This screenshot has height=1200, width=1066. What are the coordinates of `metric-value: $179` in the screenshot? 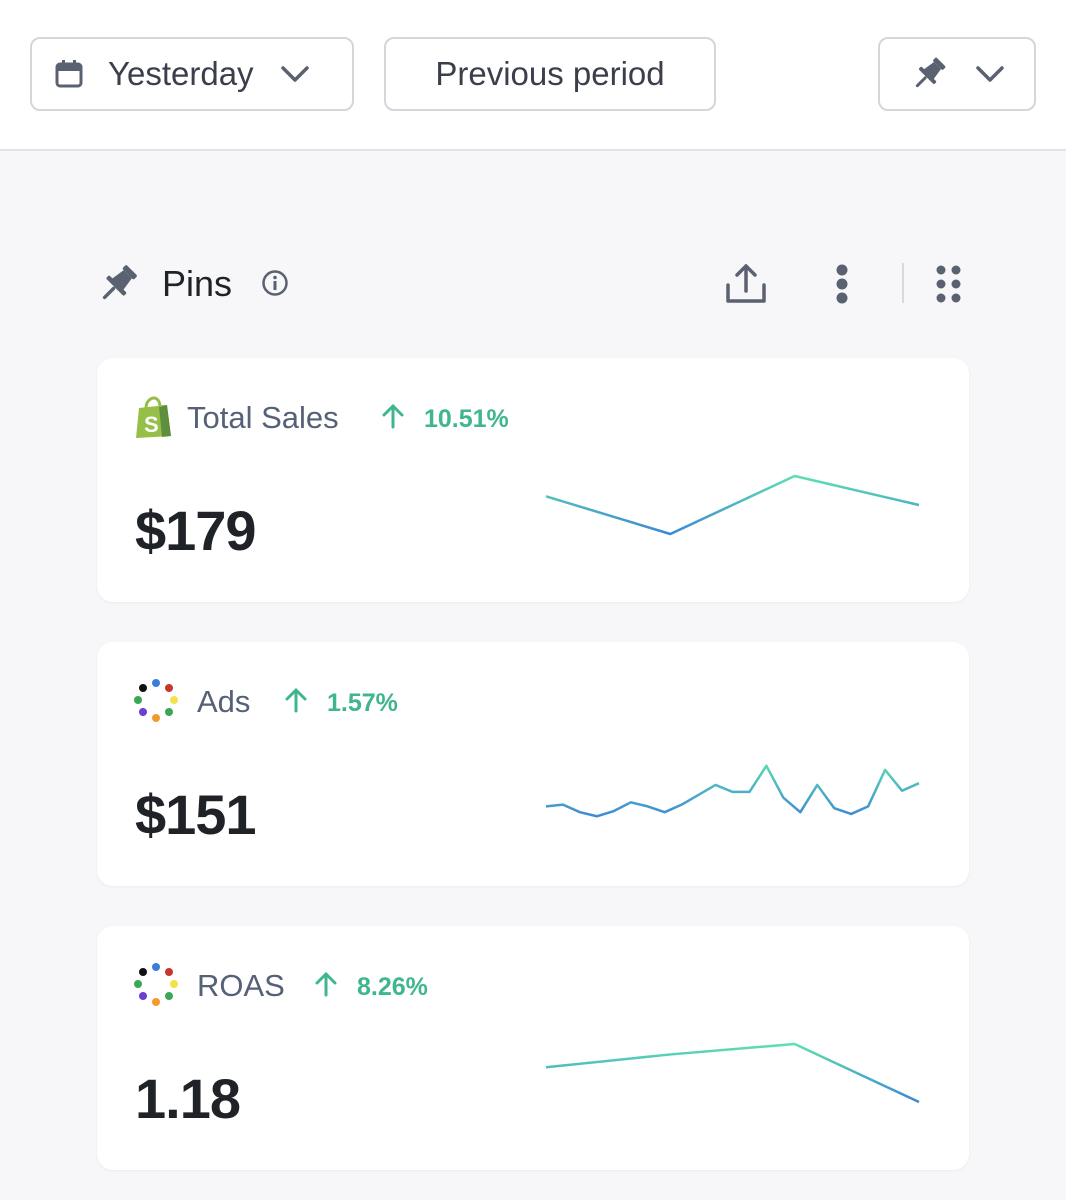 It's located at (196, 530).